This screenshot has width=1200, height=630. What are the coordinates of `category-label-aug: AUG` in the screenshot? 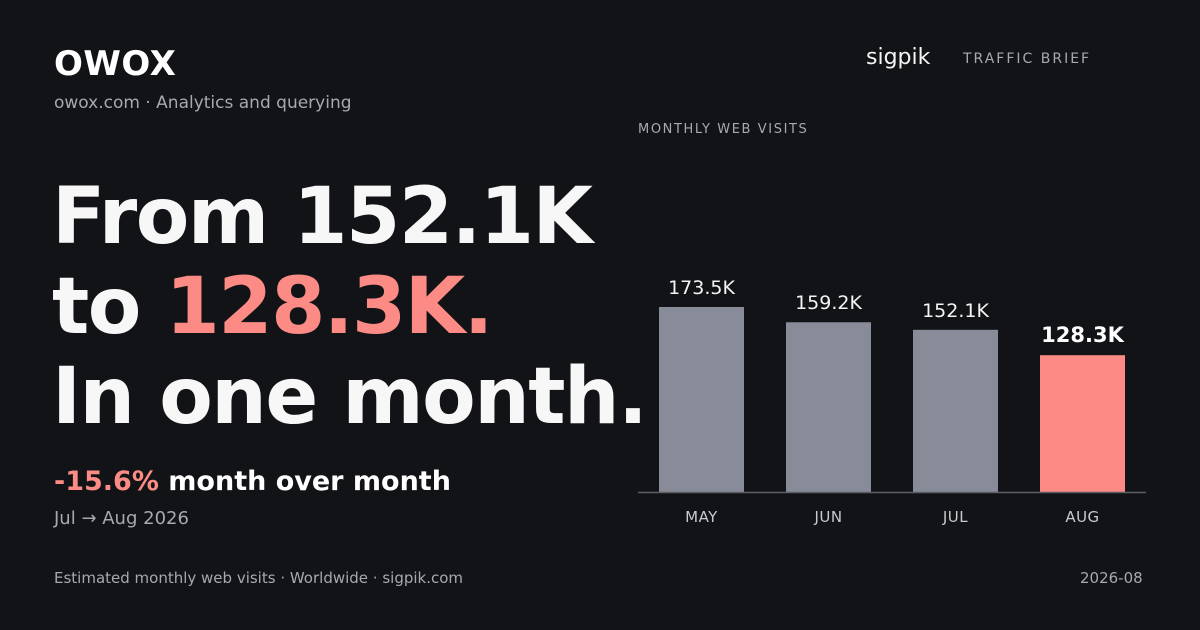 It's located at (1082, 517).